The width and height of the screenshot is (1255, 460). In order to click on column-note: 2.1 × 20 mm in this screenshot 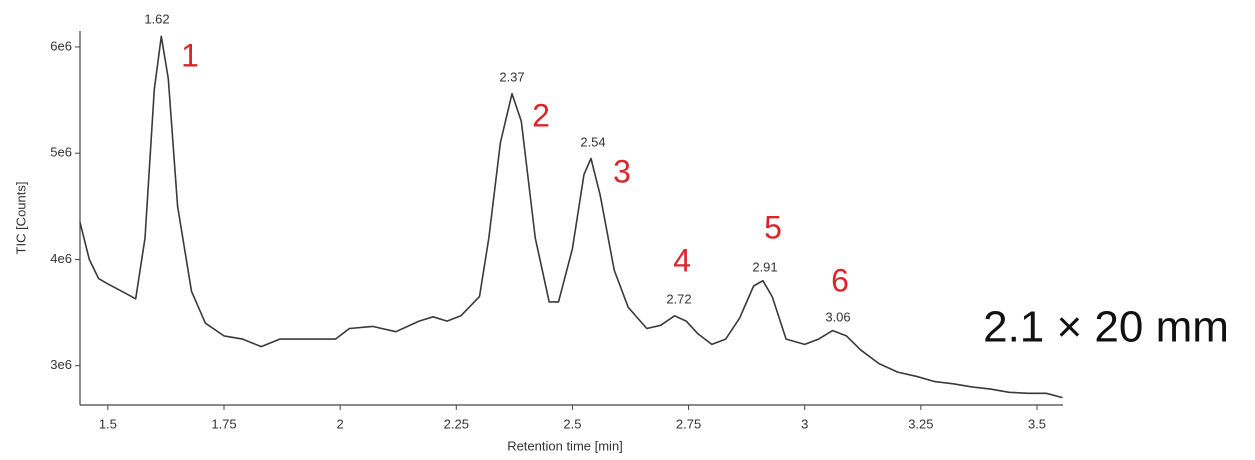, I will do `click(1106, 327)`.